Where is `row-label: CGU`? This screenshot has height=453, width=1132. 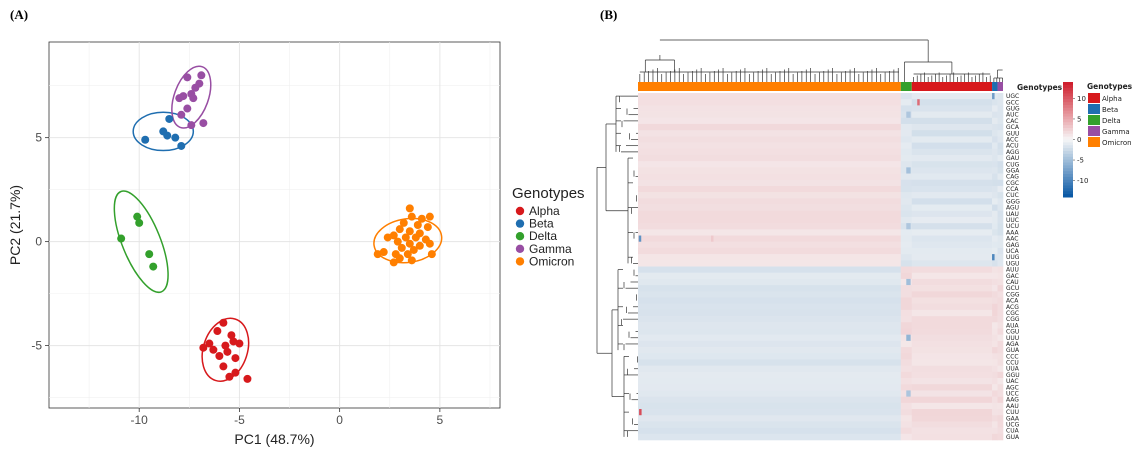 row-label: CGU is located at coordinates (1012, 332).